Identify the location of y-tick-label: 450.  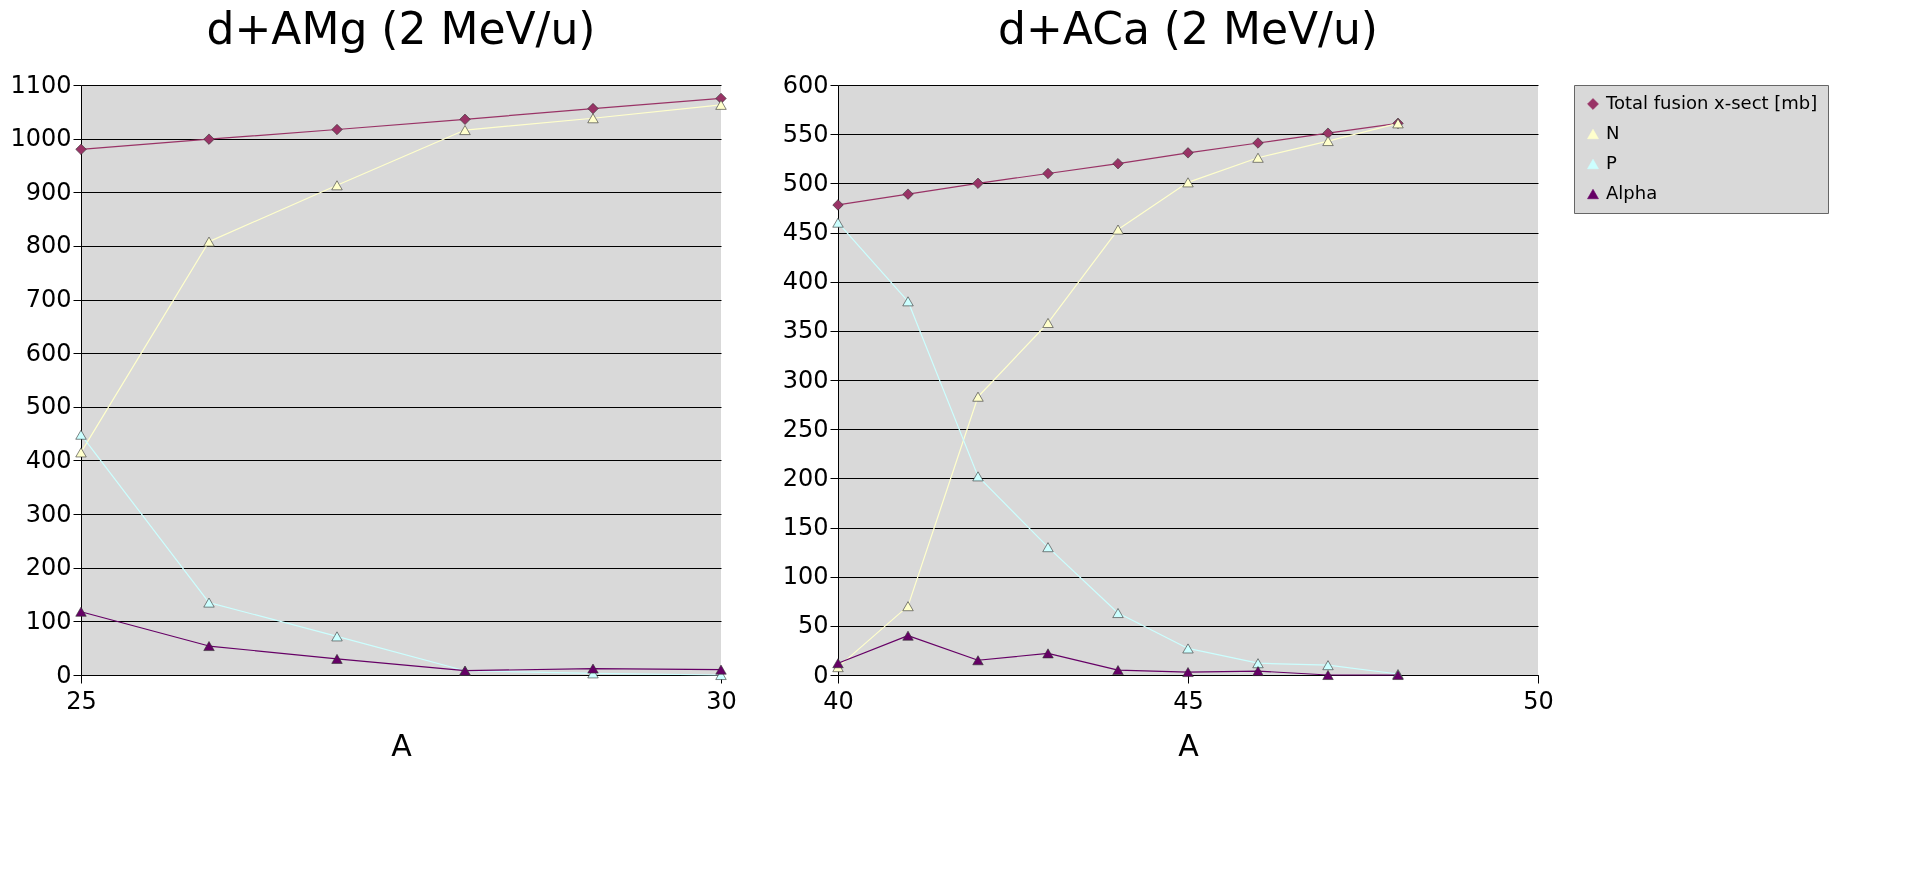
(805, 232).